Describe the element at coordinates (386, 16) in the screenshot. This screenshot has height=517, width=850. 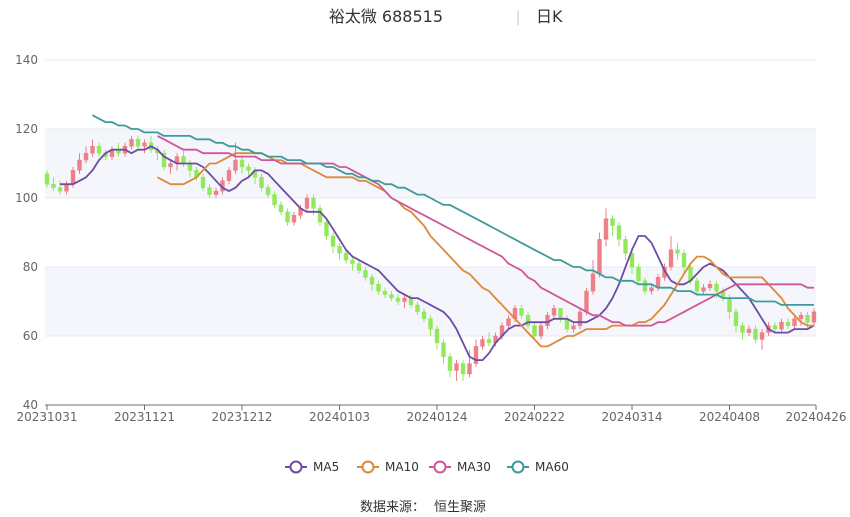
I see `chart-title: 裕太微 688515` at that location.